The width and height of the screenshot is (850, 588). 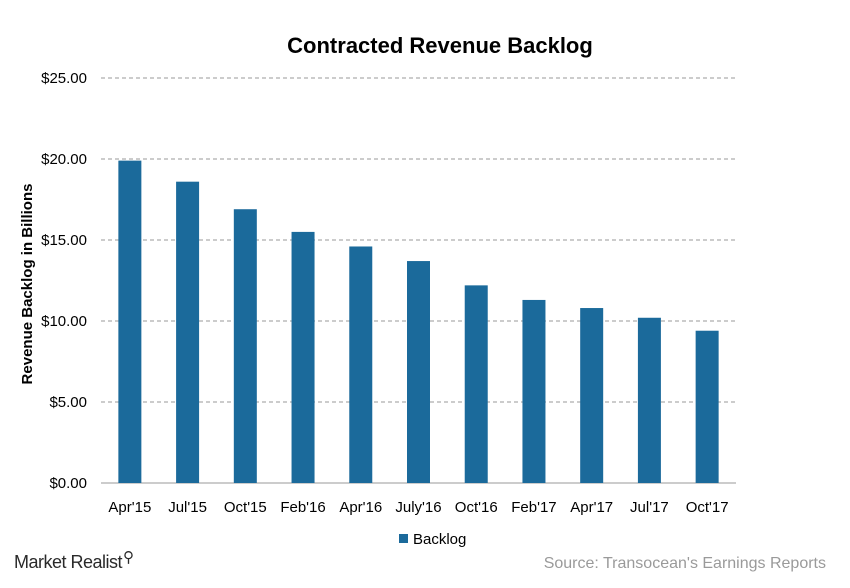 I want to click on x-tick-label: Feb'17, so click(x=533, y=507).